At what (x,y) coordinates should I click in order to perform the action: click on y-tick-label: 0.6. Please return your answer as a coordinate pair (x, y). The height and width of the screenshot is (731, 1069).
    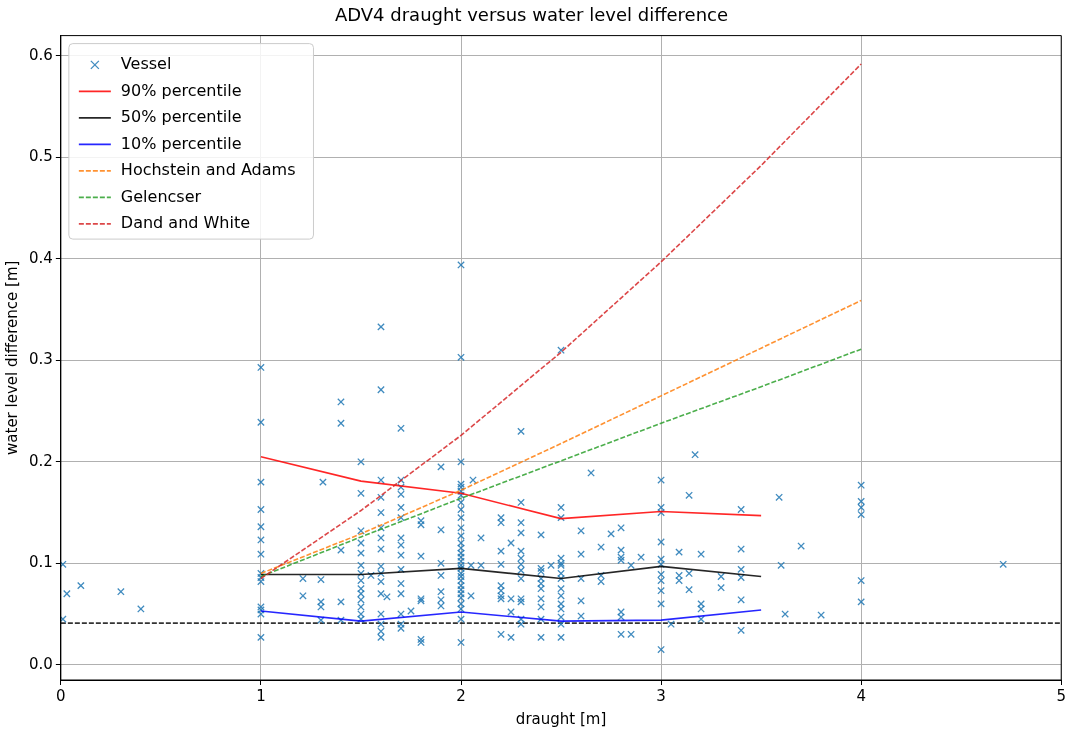
    Looking at the image, I should click on (41, 54).